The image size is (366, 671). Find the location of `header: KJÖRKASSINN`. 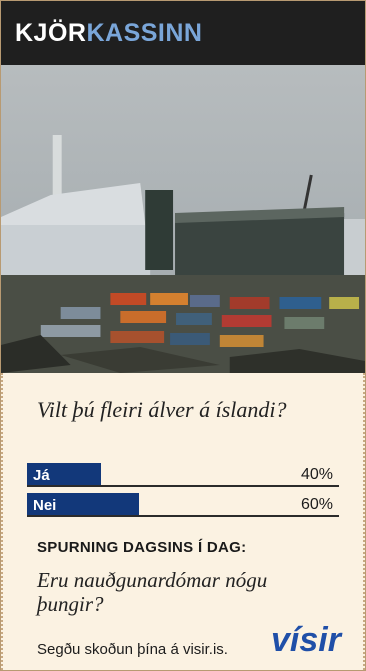

header: KJÖRKASSINN is located at coordinates (183, 33).